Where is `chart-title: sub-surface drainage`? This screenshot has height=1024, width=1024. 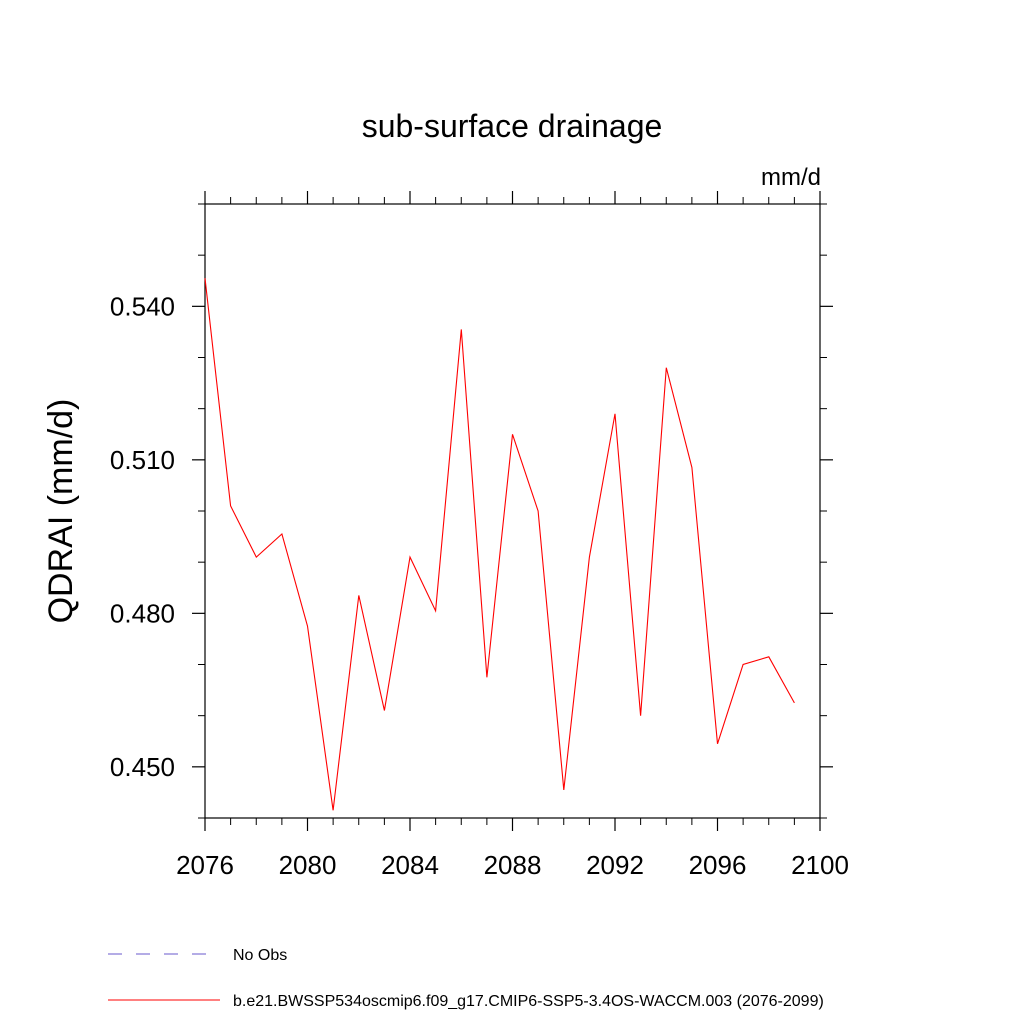
chart-title: sub-surface drainage is located at coordinates (512, 126).